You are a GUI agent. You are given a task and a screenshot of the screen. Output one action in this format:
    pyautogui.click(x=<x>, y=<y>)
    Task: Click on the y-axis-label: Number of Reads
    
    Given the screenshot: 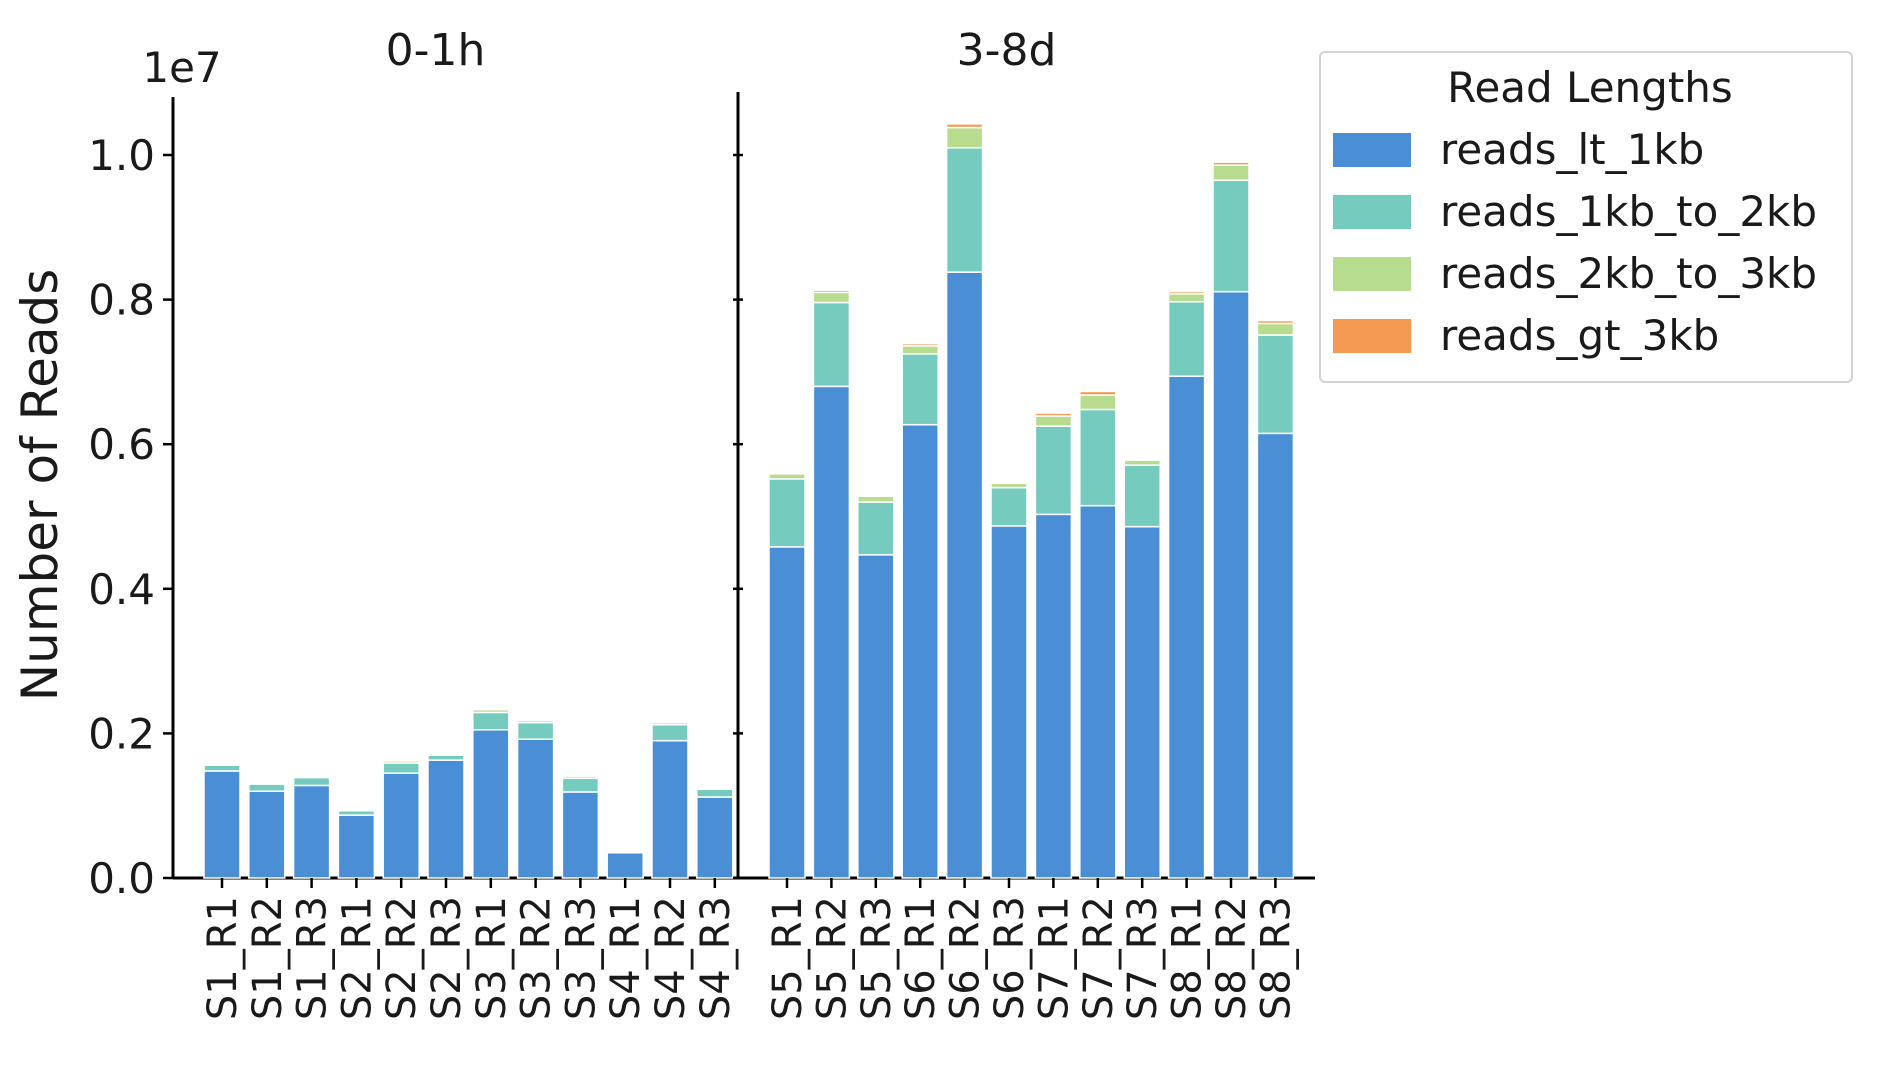 What is the action you would take?
    pyautogui.click(x=40, y=485)
    